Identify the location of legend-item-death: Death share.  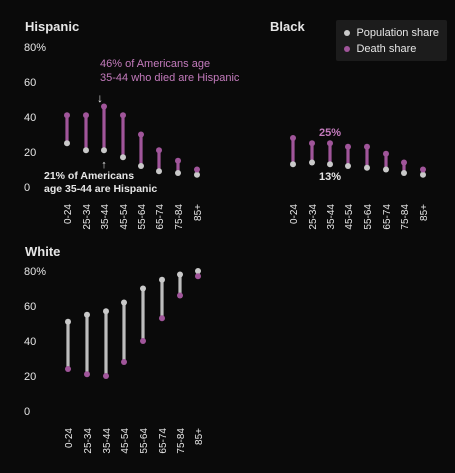
(391, 49).